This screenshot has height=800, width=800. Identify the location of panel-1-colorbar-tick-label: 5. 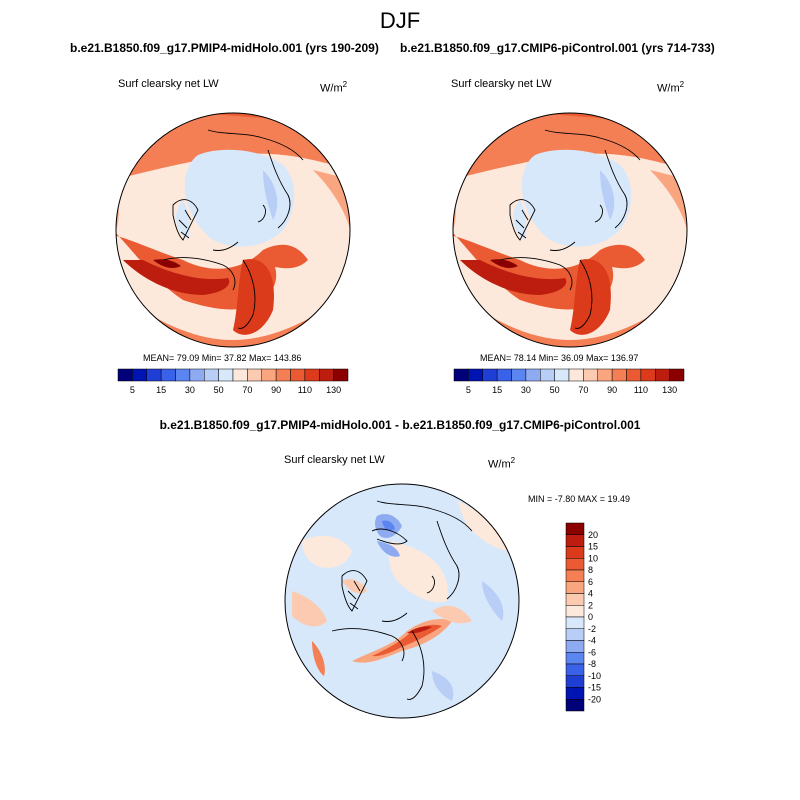
(132, 390).